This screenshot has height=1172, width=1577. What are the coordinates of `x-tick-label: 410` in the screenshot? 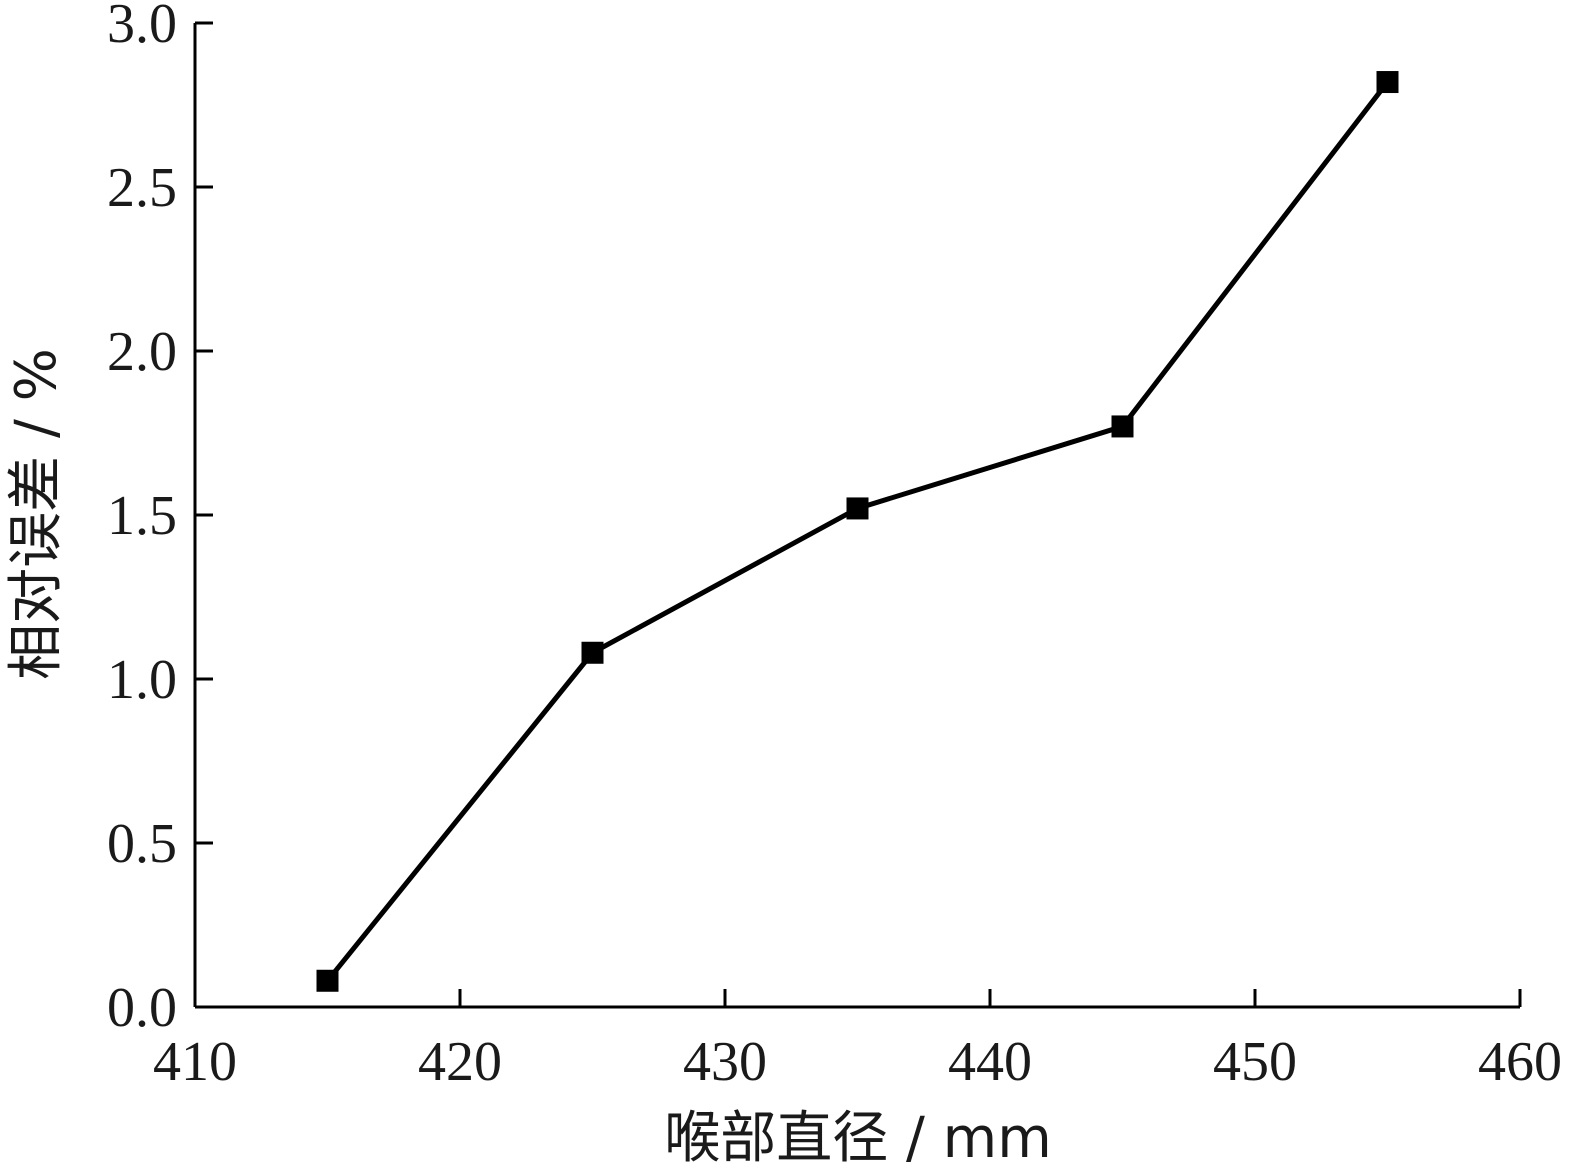 It's located at (195, 1062).